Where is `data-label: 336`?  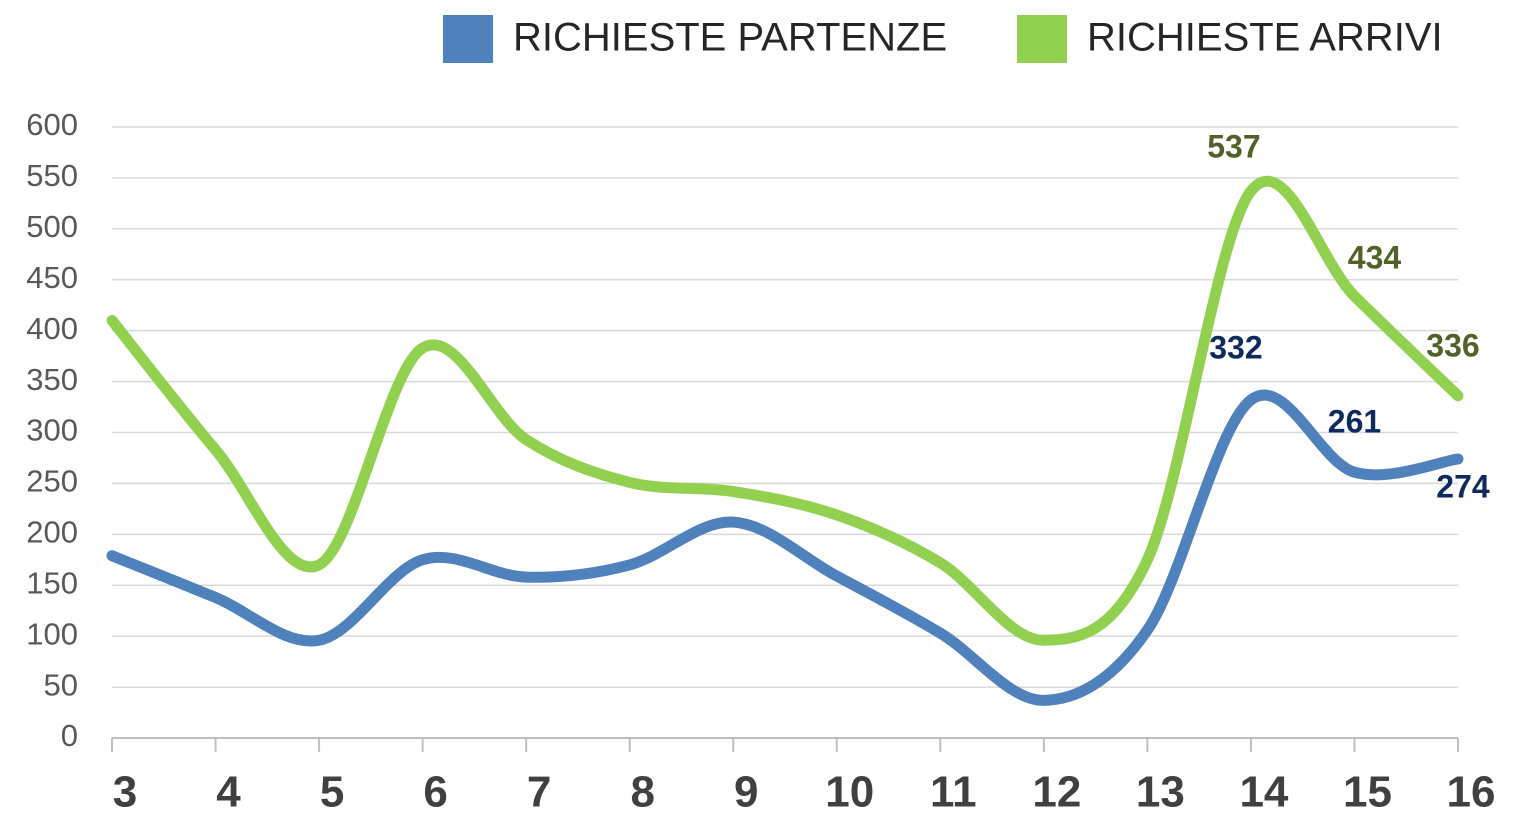
data-label: 336 is located at coordinates (1452, 345).